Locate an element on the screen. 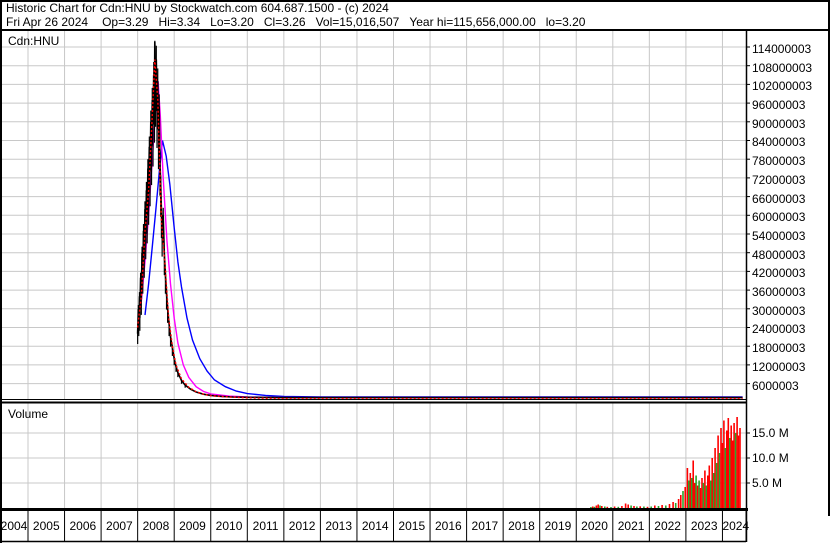 This screenshot has height=543, width=830. price-axis-label: 18000003 is located at coordinates (779, 348).